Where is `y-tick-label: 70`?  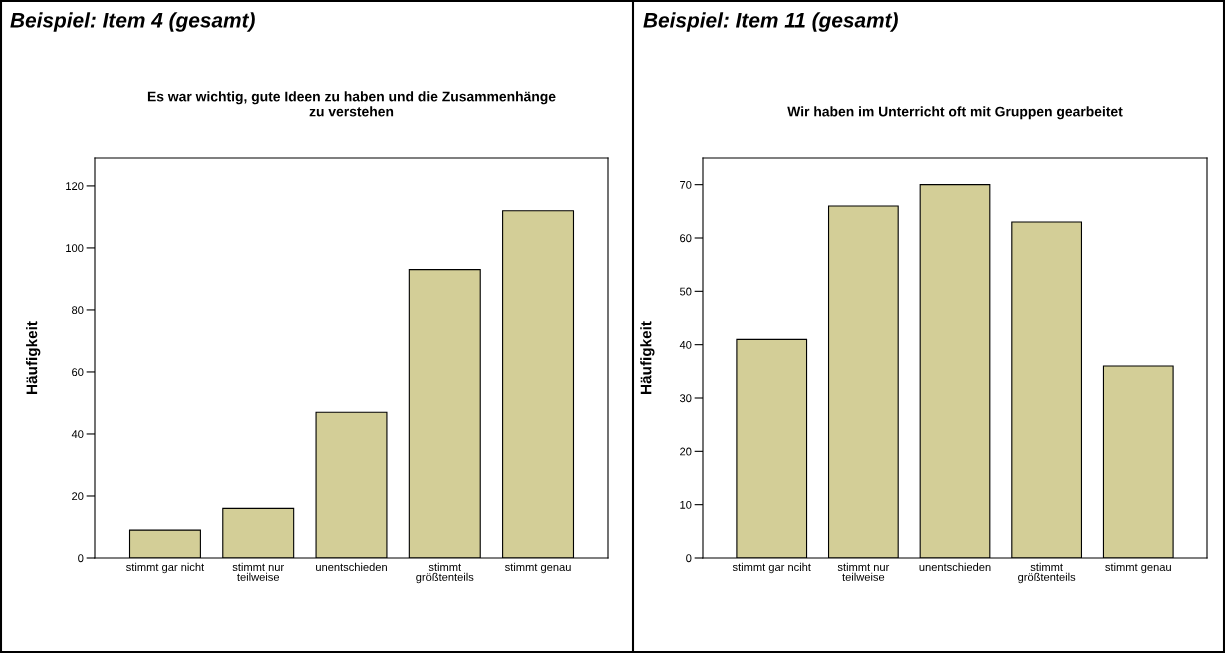 y-tick-label: 70 is located at coordinates (686, 184).